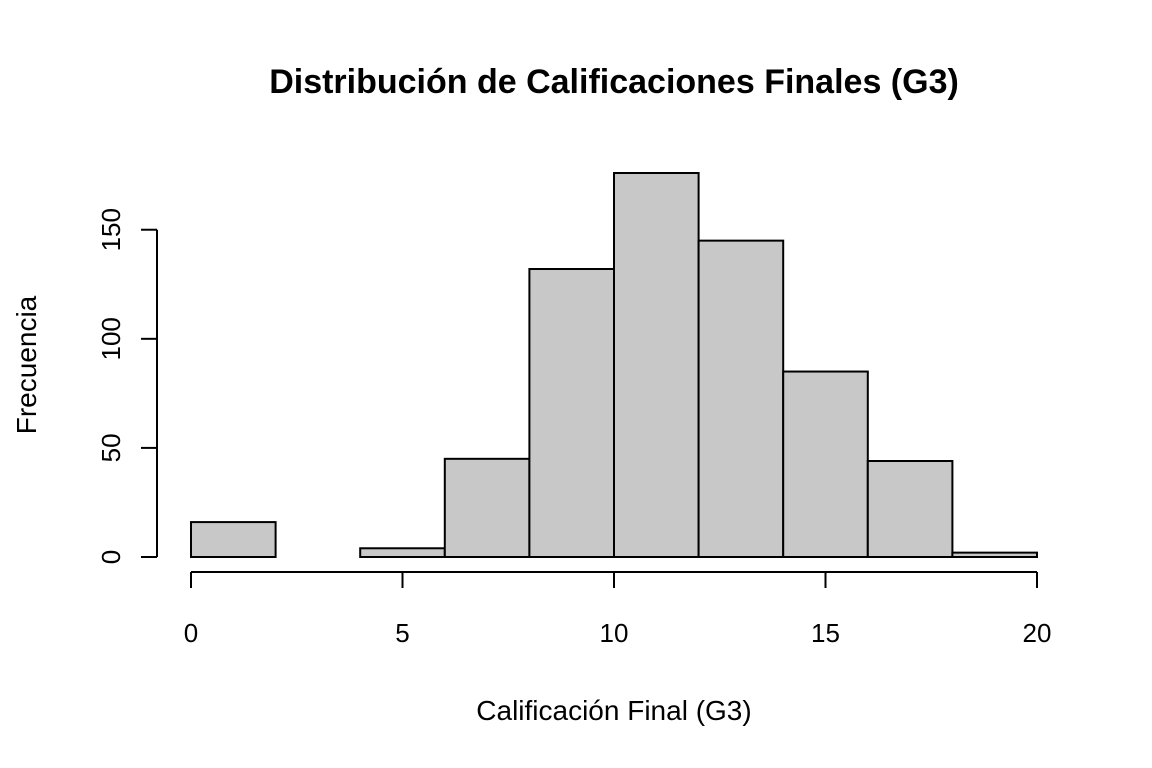  I want to click on x-tick-label-4: 20, so click(1037, 633).